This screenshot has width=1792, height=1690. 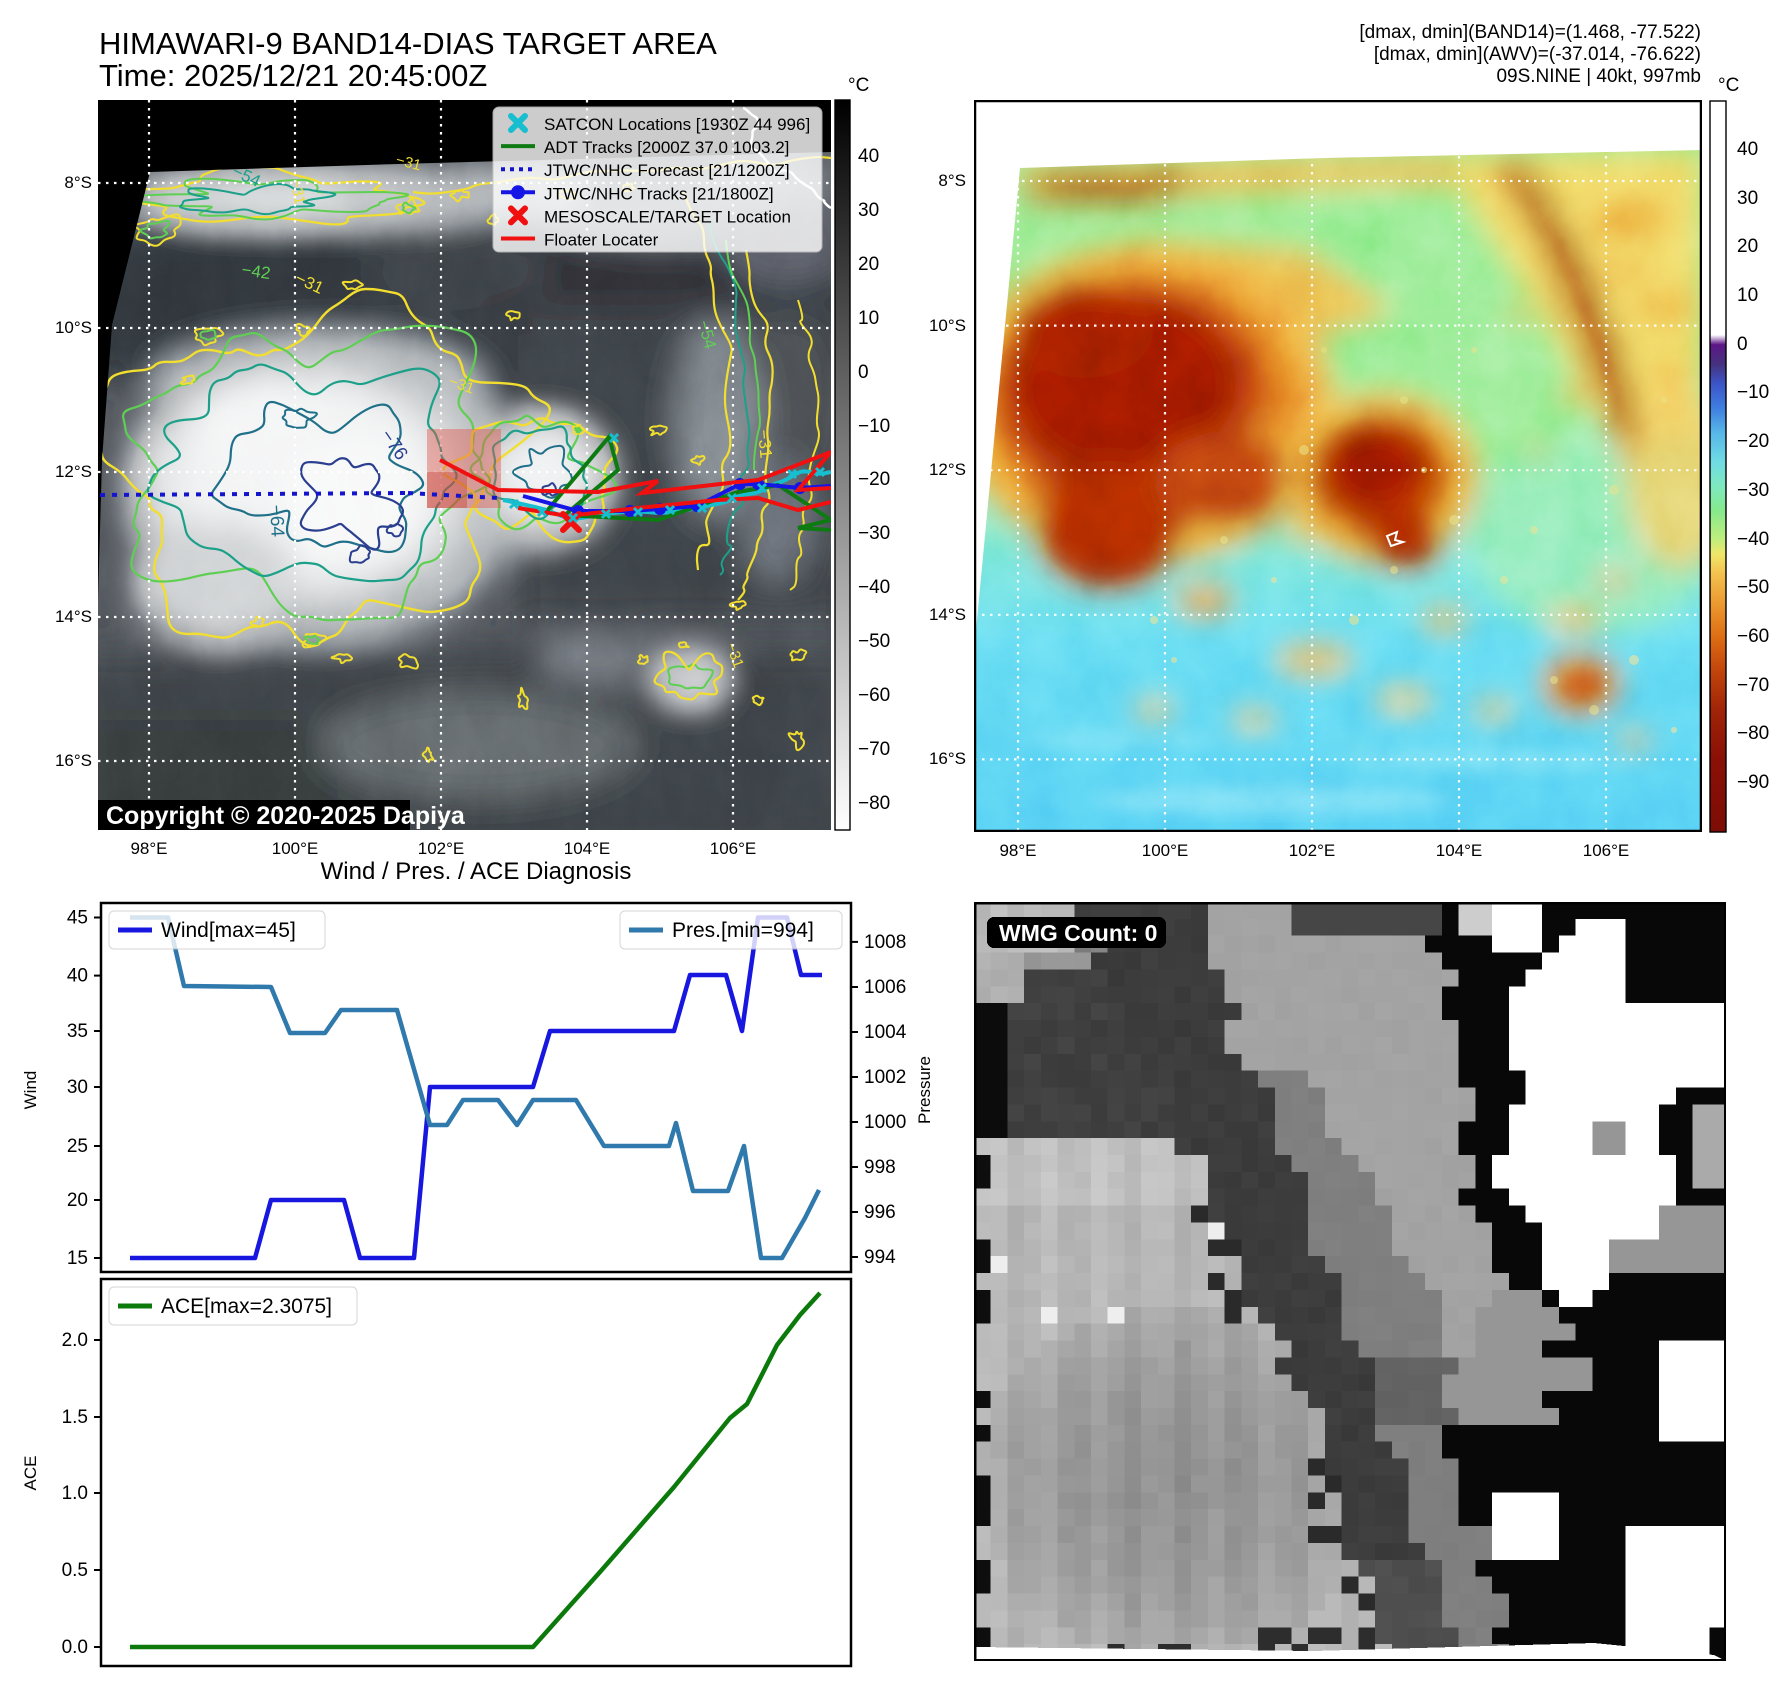 I want to click on svg-text: 35, so click(x=77, y=1031).